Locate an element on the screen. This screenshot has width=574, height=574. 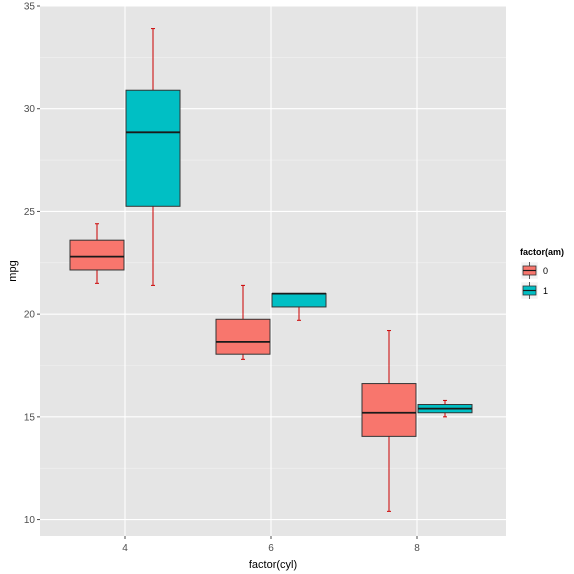
x-tick-label: 6 is located at coordinates (271, 548).